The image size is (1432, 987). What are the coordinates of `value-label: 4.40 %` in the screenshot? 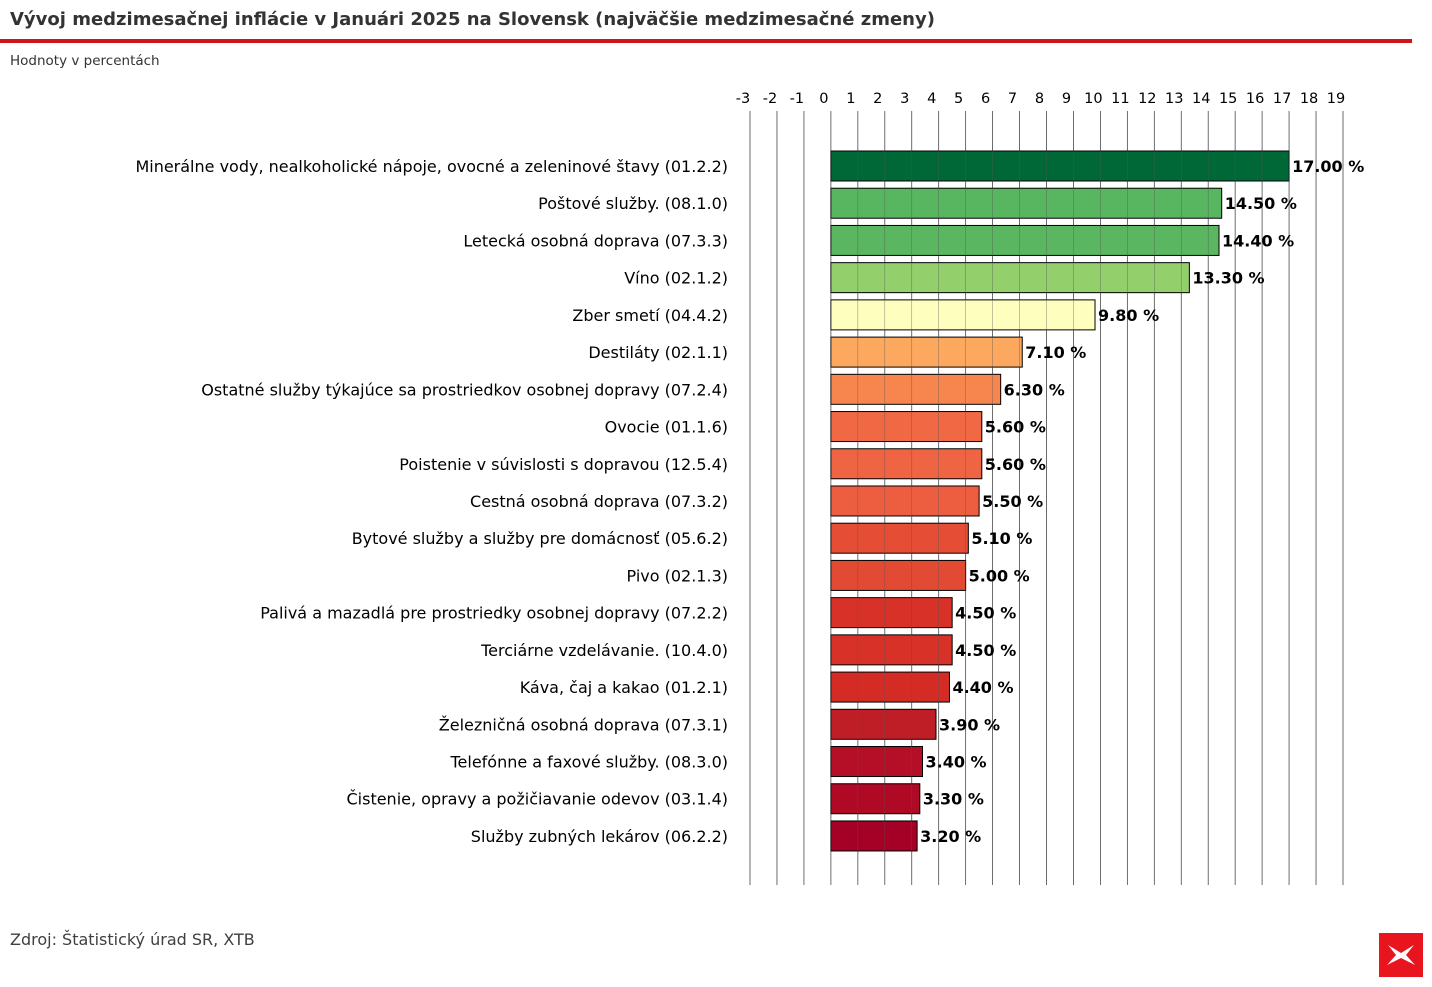 It's located at (982, 687).